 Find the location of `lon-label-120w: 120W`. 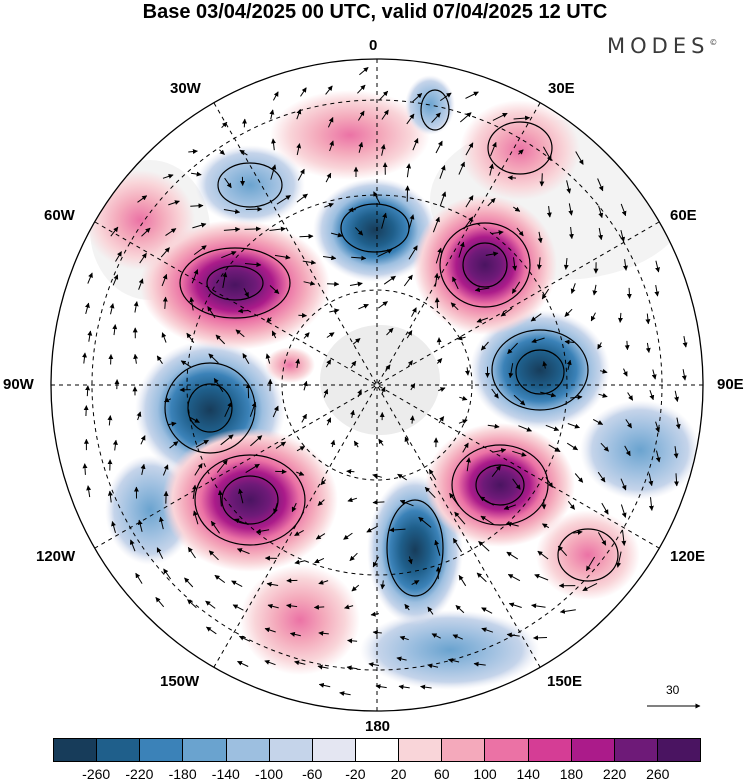

lon-label-120w: 120W is located at coordinates (56, 556).